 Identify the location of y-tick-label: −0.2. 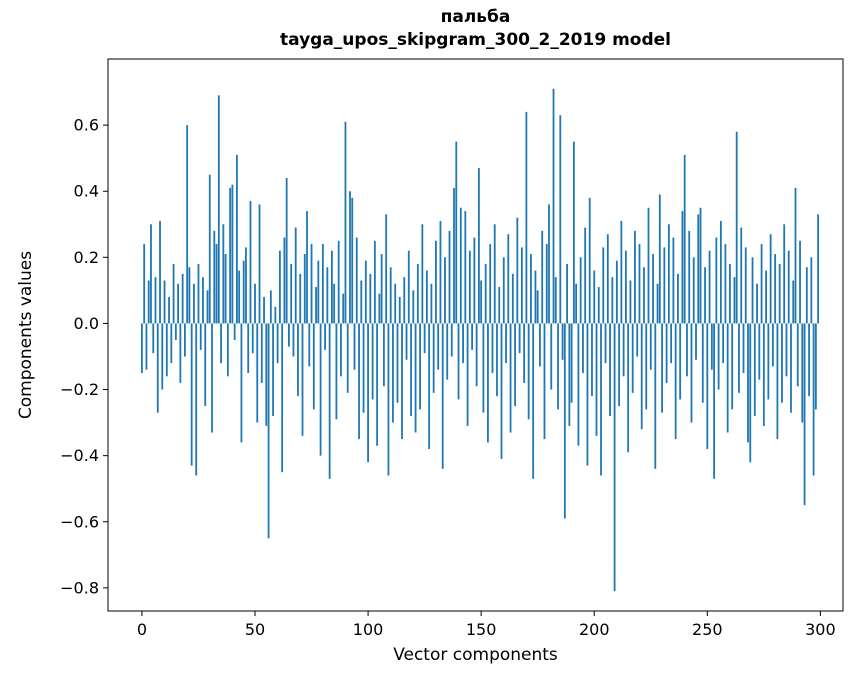
(79, 389).